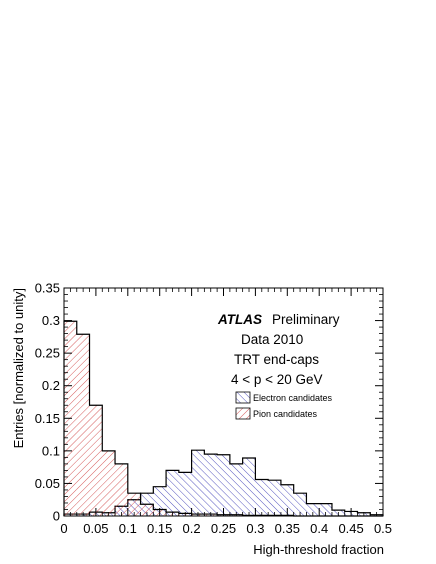  What do you see at coordinates (243, 413) in the screenshot?
I see `legend-swatch-pion` at bounding box center [243, 413].